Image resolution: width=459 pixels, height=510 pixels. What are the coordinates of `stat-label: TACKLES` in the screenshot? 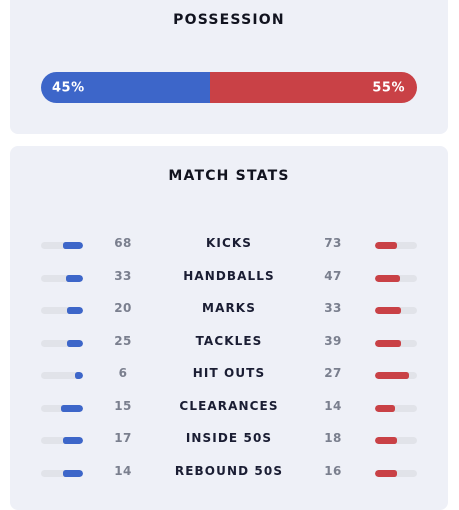 It's located at (229, 340).